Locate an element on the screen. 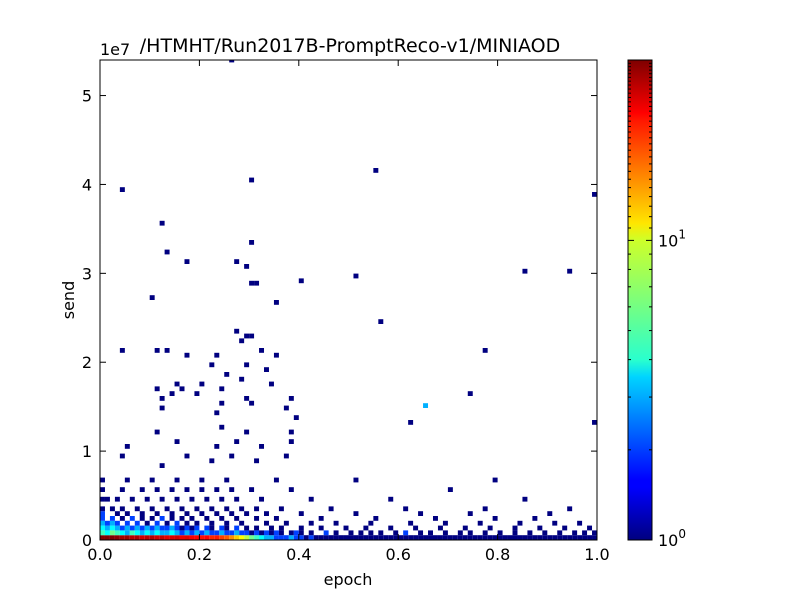 The height and width of the screenshot is (600, 800). x-tick-label: 0.8 is located at coordinates (497, 554).